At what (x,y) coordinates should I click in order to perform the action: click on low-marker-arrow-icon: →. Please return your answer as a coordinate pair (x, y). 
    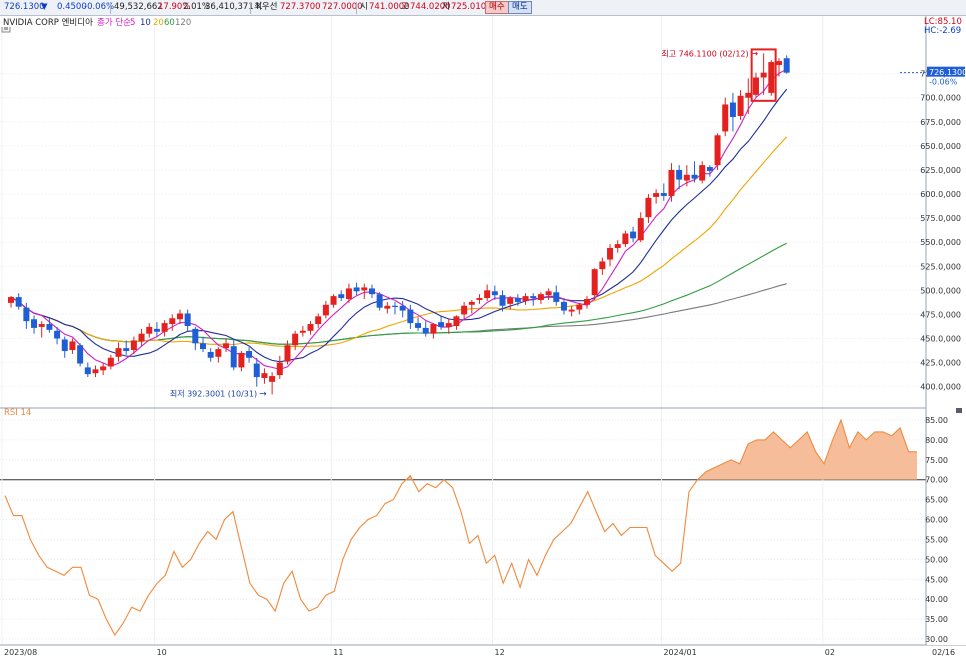
    Looking at the image, I should click on (263, 394).